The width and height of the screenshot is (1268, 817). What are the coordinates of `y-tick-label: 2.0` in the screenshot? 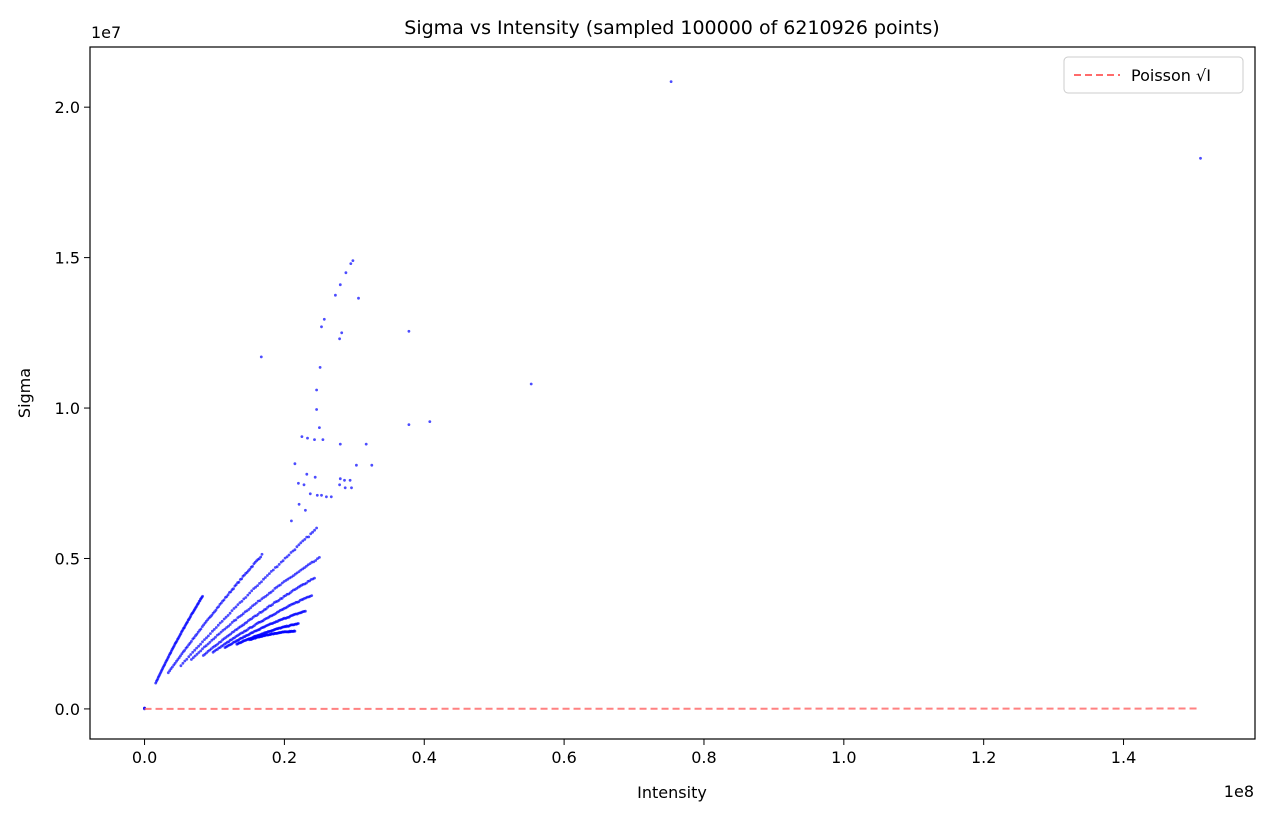 It's located at (67, 107).